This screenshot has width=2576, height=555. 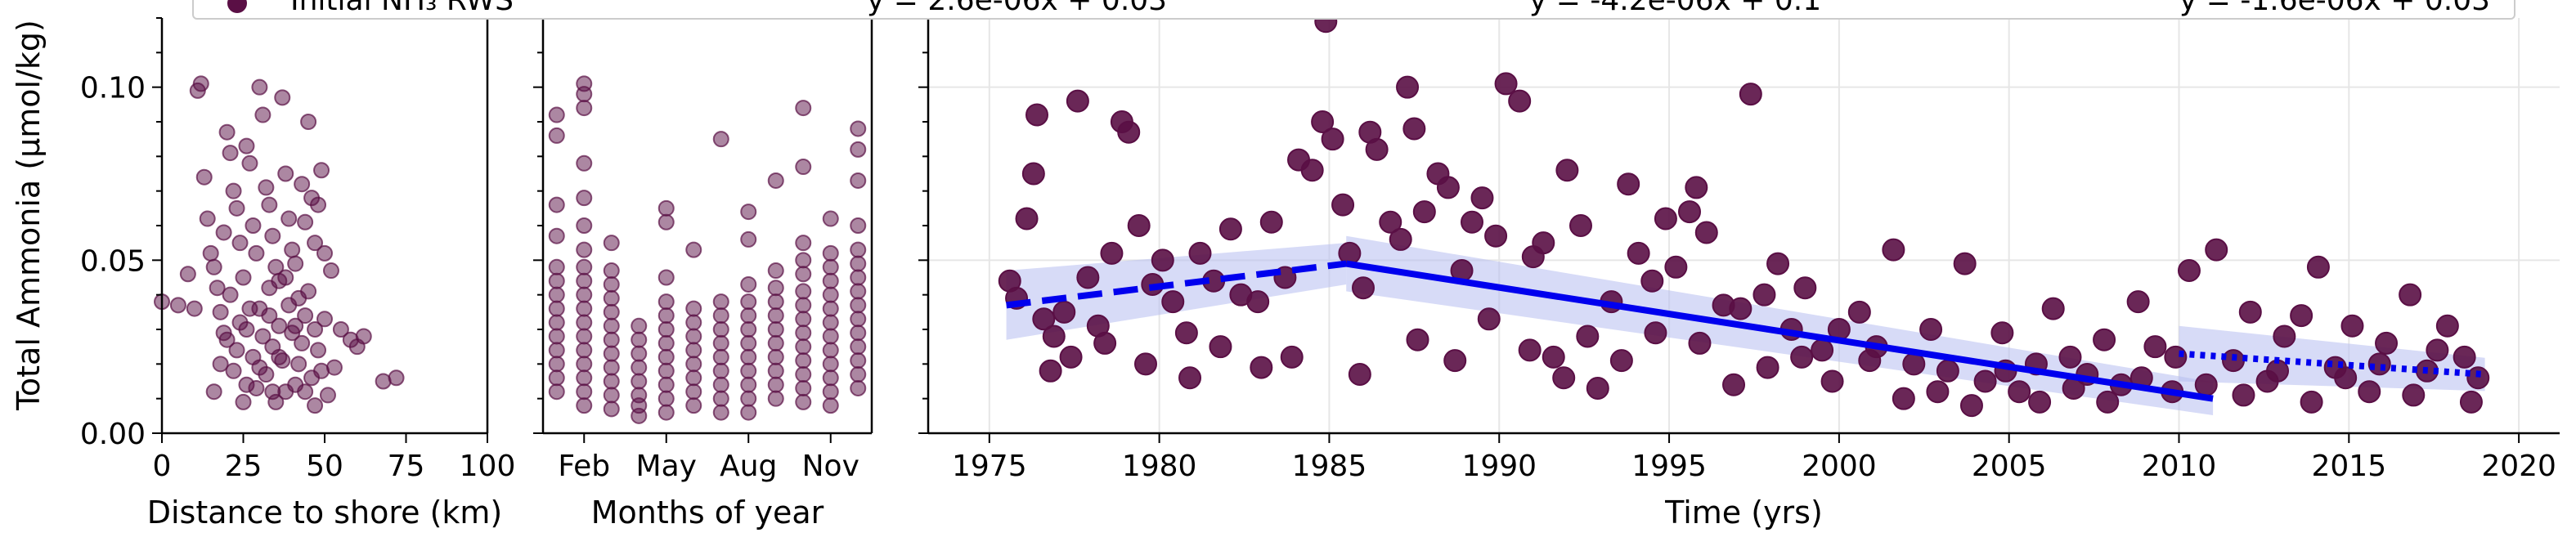 I want to click on legend-frame, so click(x=1354, y=10).